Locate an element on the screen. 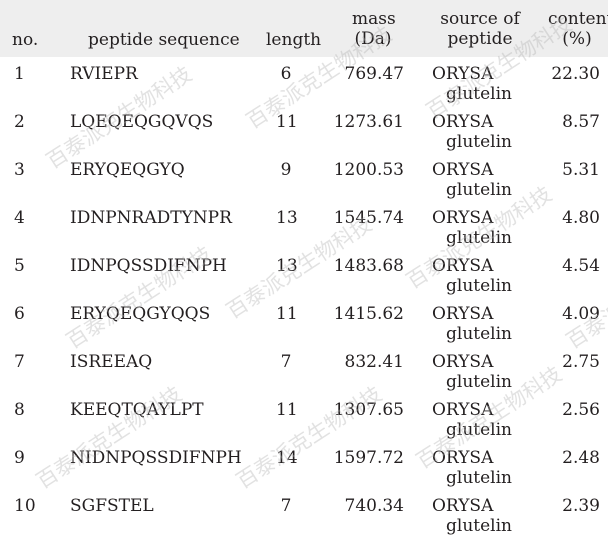  cell-mass: 1273.61 is located at coordinates (368, 122).